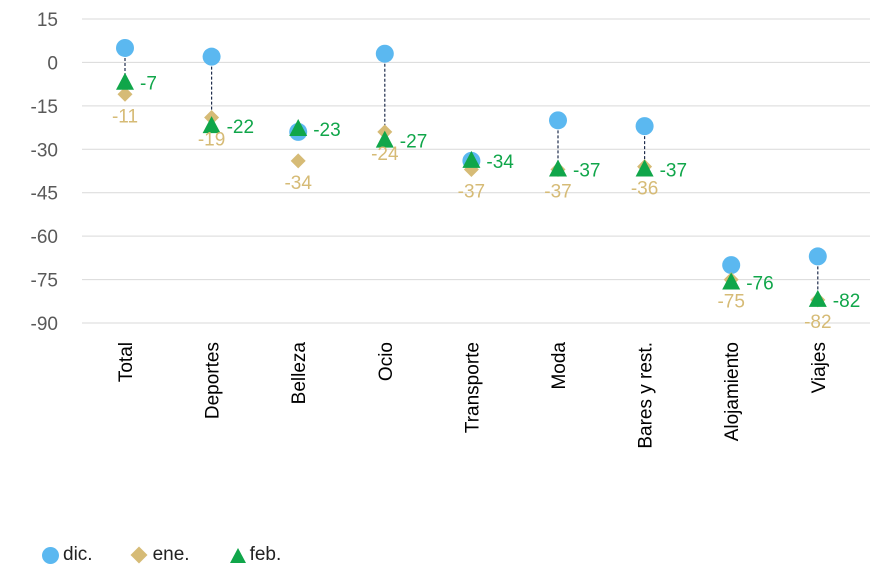 This screenshot has height=581, width=894. Describe the element at coordinates (50, 555) in the screenshot. I see `legend-circle-marker` at that location.